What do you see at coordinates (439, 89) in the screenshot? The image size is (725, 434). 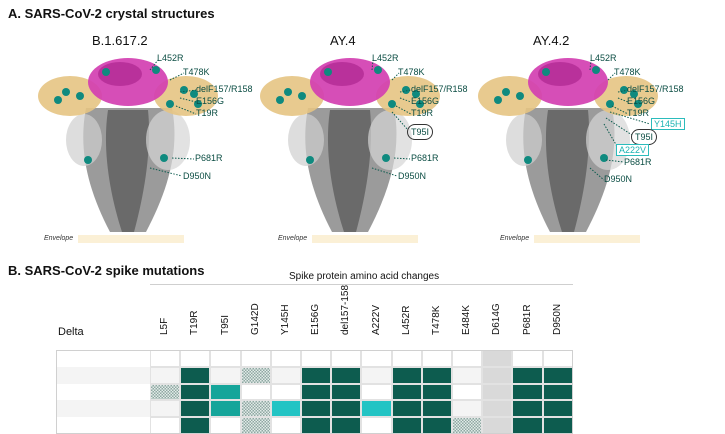 I see `label-delf157-2: delF157/R158` at bounding box center [439, 89].